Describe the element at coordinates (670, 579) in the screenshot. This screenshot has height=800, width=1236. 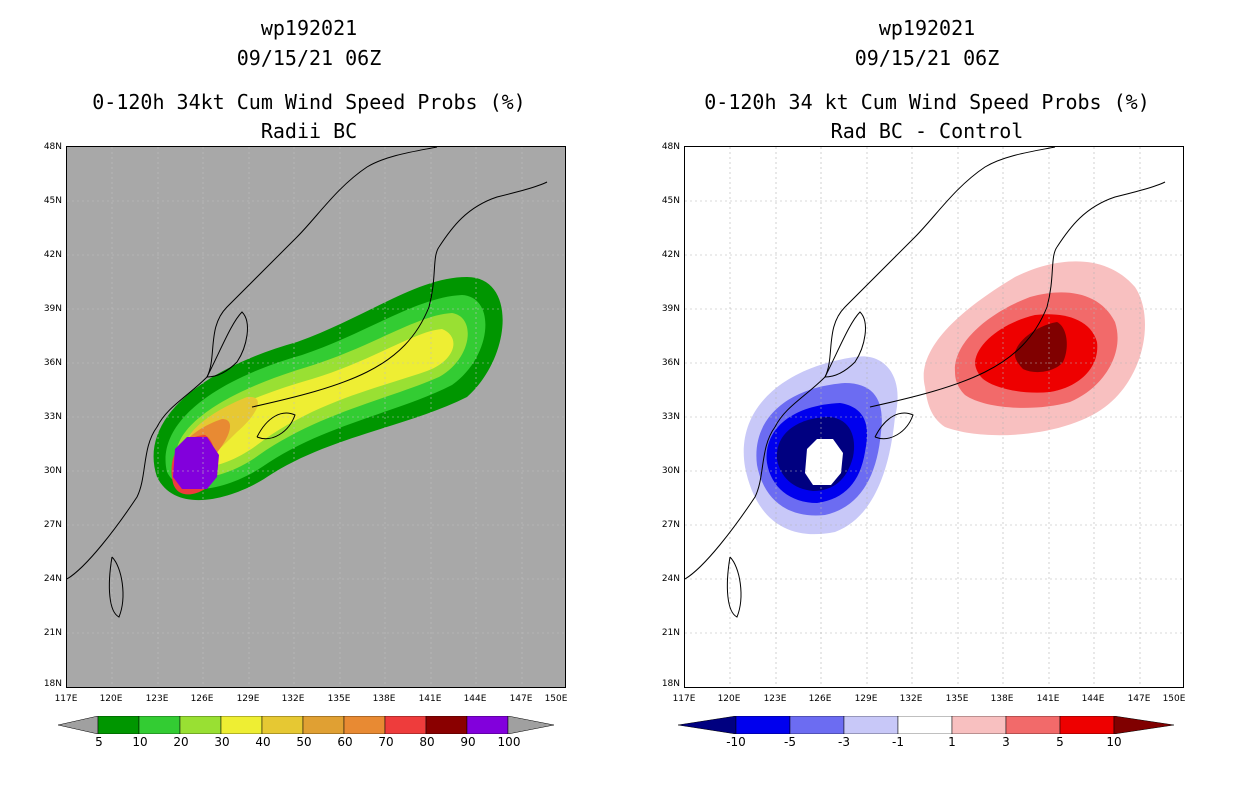
I see `lat-label: 24N` at that location.